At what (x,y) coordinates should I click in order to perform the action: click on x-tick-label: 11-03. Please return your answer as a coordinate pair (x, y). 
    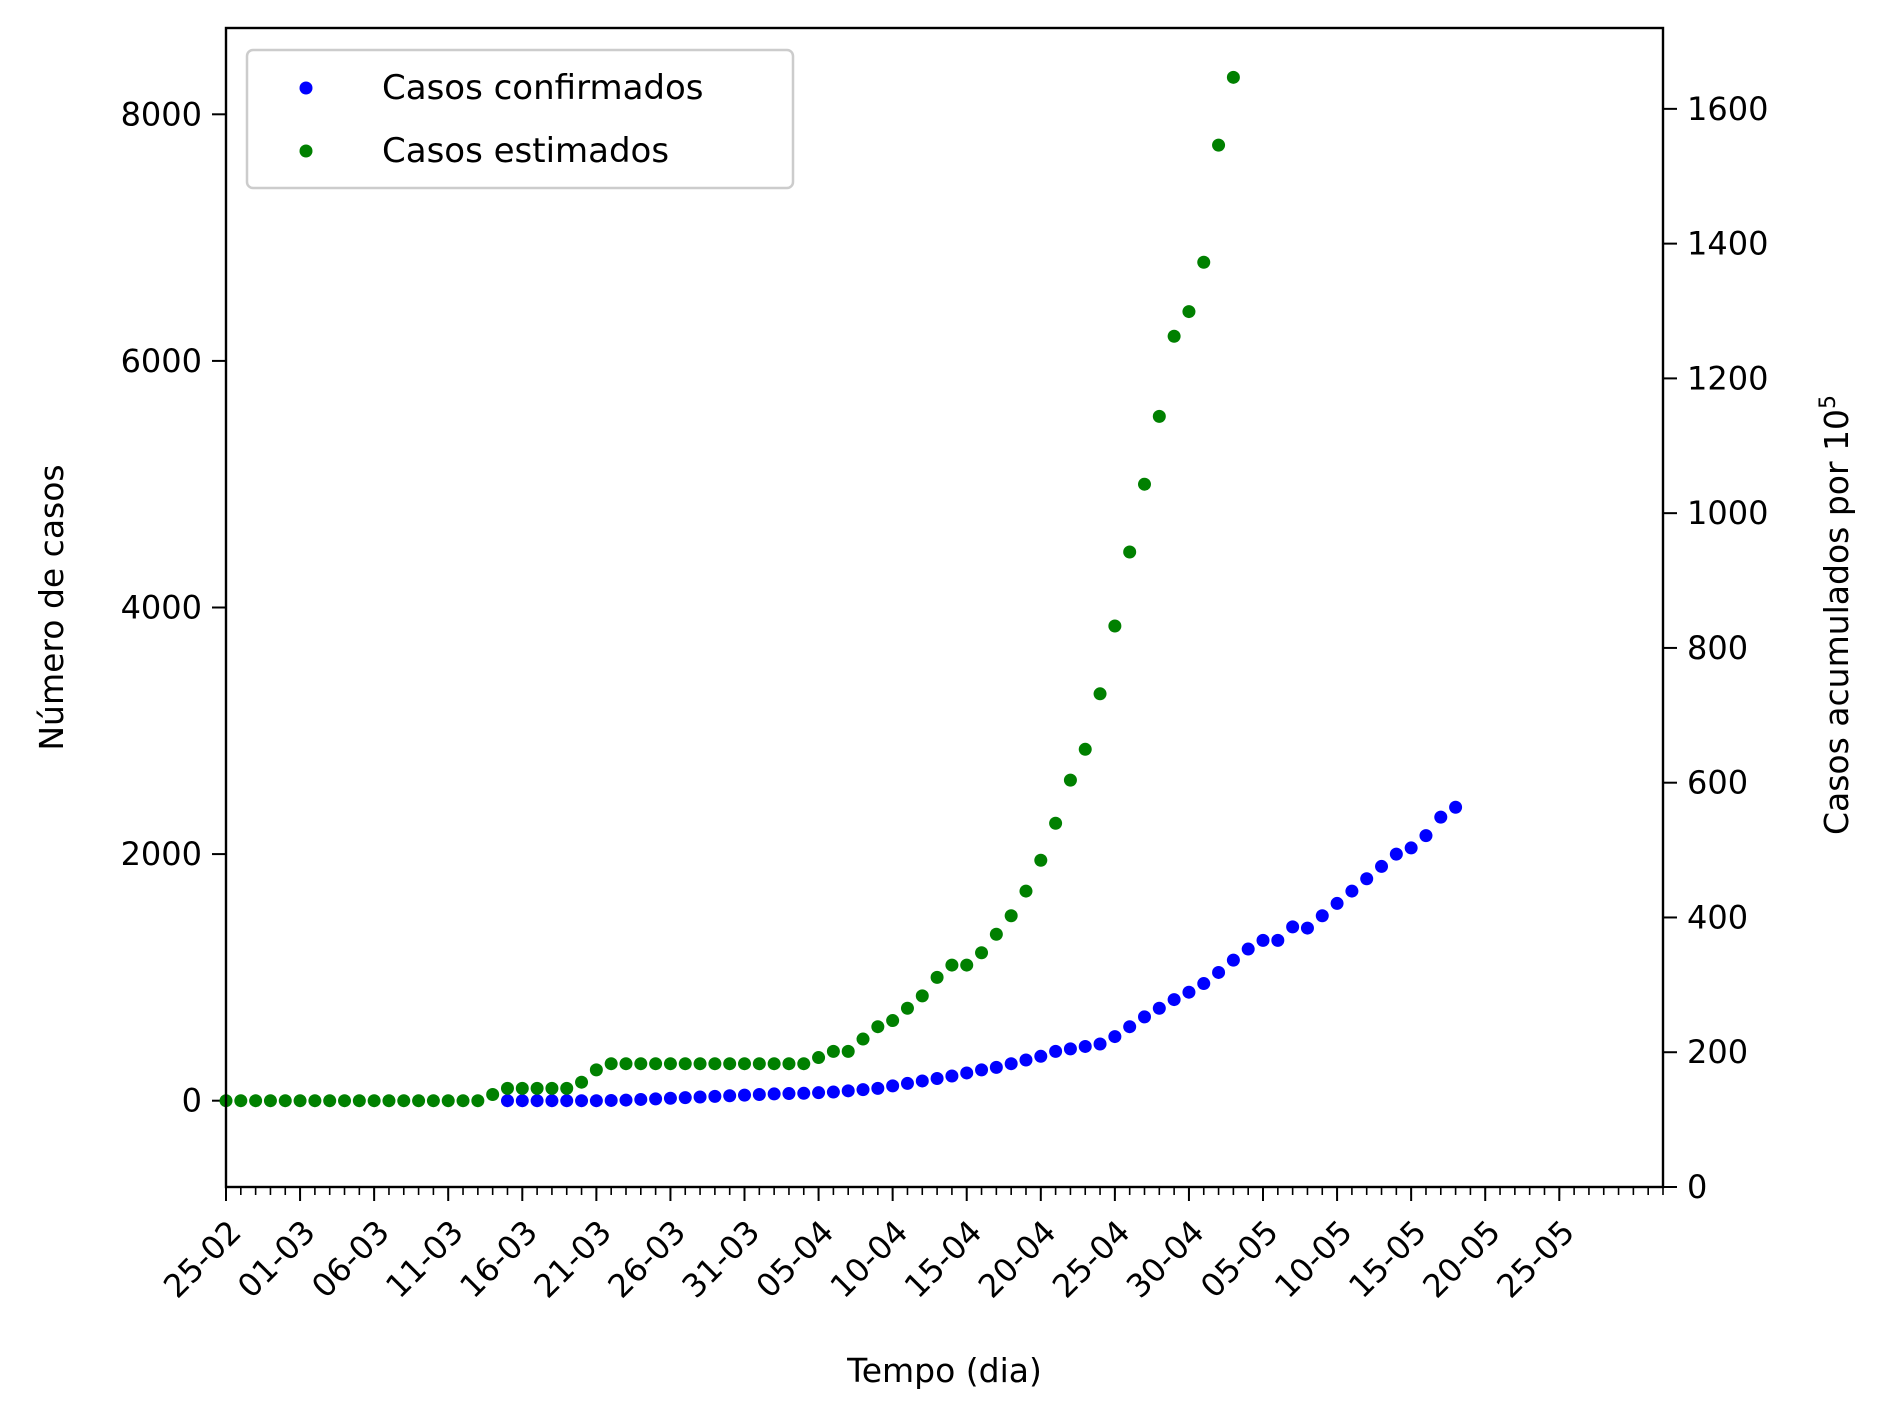
    Looking at the image, I should click on (424, 1259).